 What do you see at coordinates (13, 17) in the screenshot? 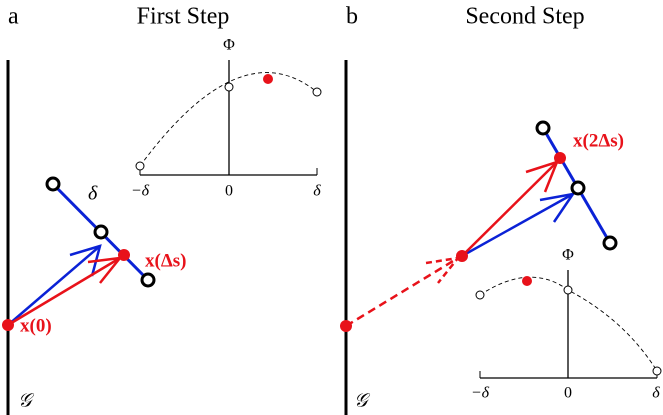
I see `panel-label: a` at bounding box center [13, 17].